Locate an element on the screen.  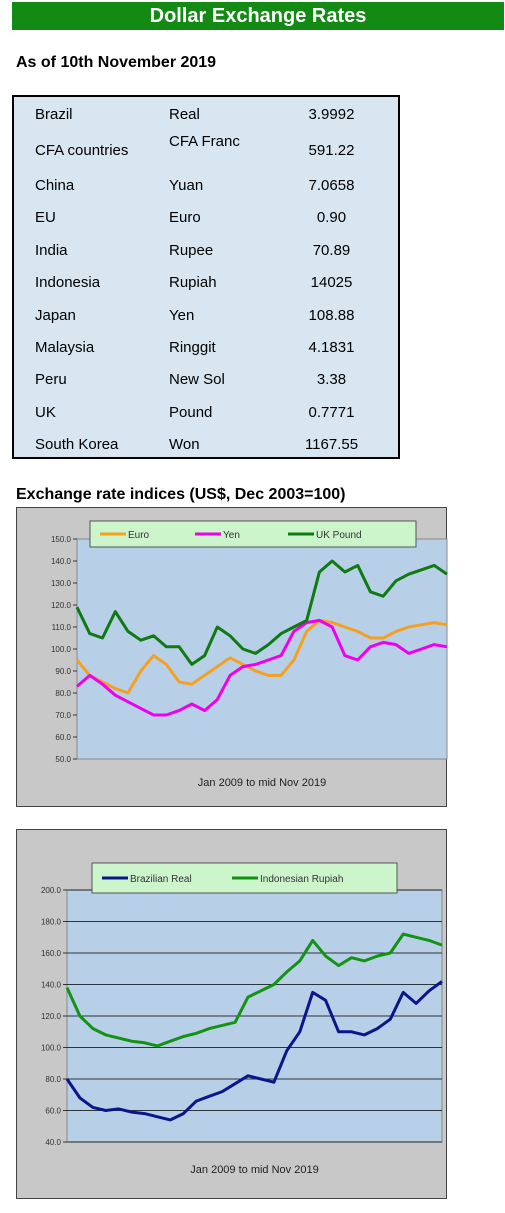
country-cell: CFA countries is located at coordinates (82, 150).